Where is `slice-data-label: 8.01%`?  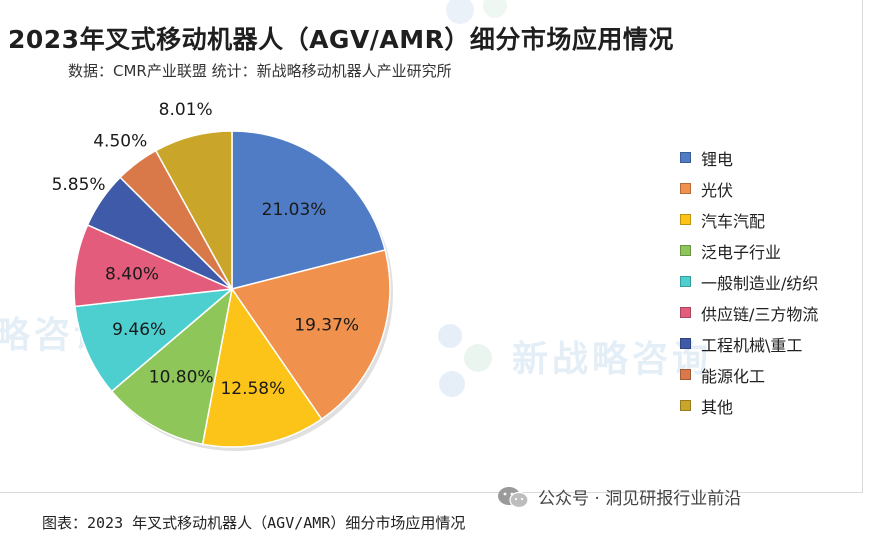 slice-data-label: 8.01% is located at coordinates (186, 110).